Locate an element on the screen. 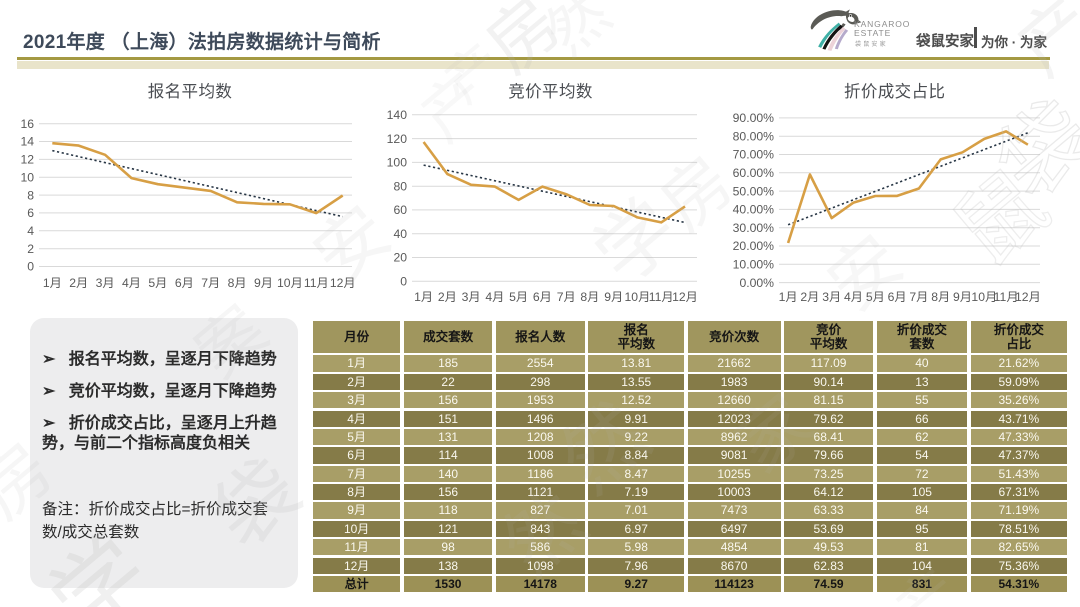 The height and width of the screenshot is (607, 1080). svg-text: 8 is located at coordinates (30, 195).